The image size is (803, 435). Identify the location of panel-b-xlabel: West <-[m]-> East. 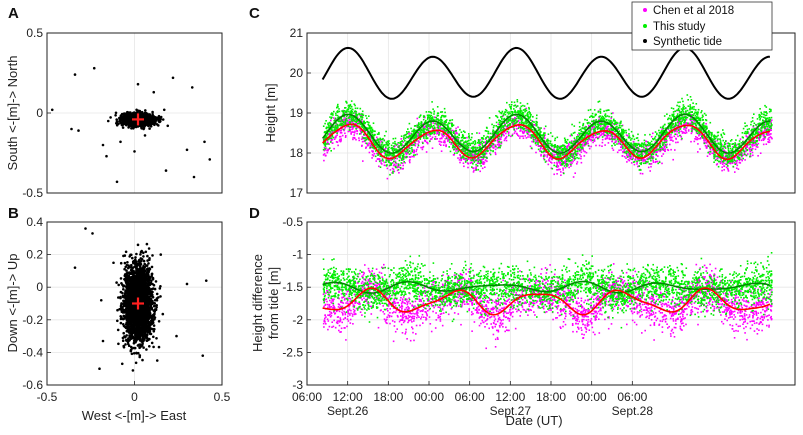
(134, 415).